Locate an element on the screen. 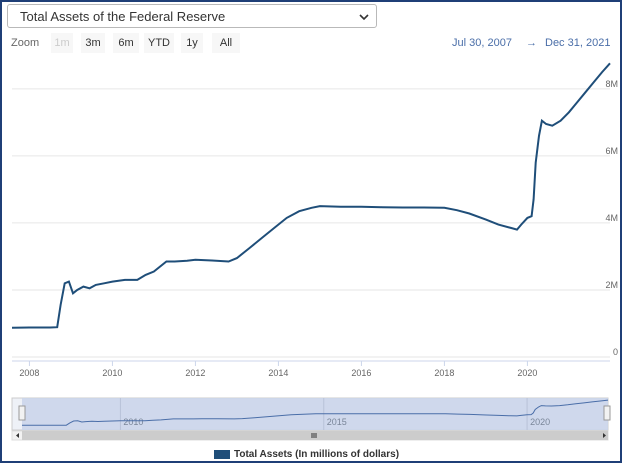 This screenshot has height=463, width=622. x-tick-label: 2016 is located at coordinates (361, 373).